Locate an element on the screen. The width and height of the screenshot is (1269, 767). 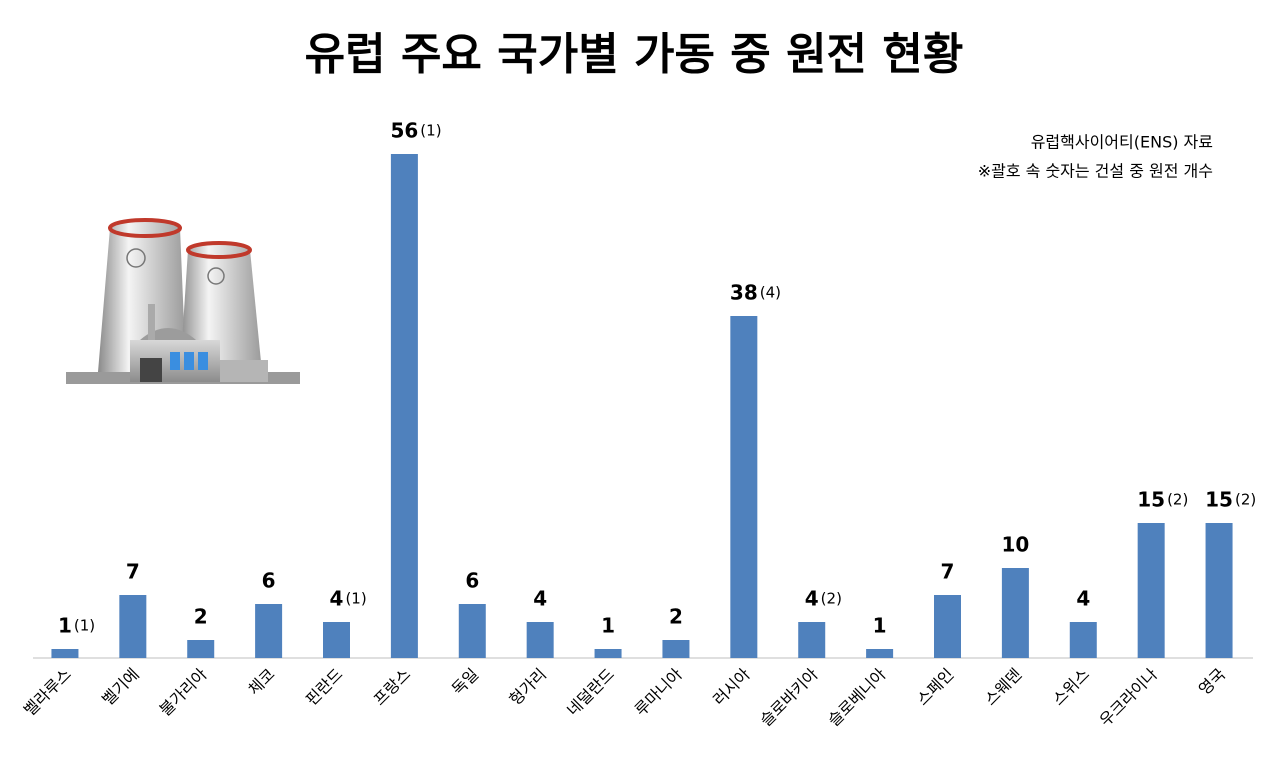
power-plant-icon is located at coordinates (183, 301).